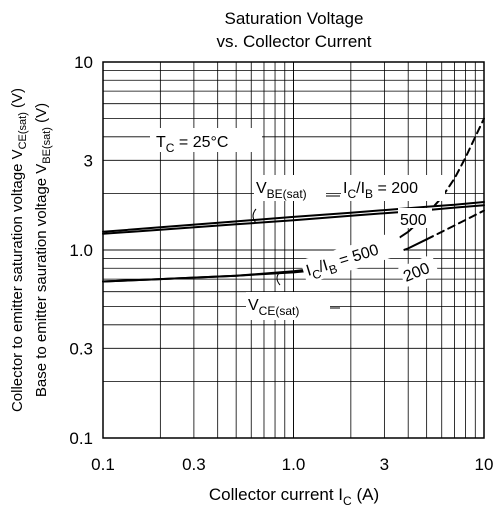 The width and height of the screenshot is (498, 511). What do you see at coordinates (192, 144) in the screenshot?
I see `tc-label: TC = 25°C` at bounding box center [192, 144].